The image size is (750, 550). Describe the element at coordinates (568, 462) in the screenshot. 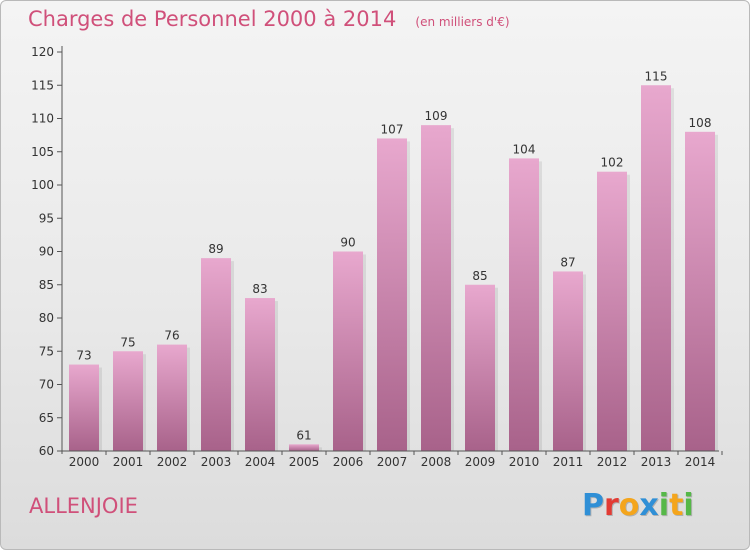

I see `x-tick-label: 2011` at that location.